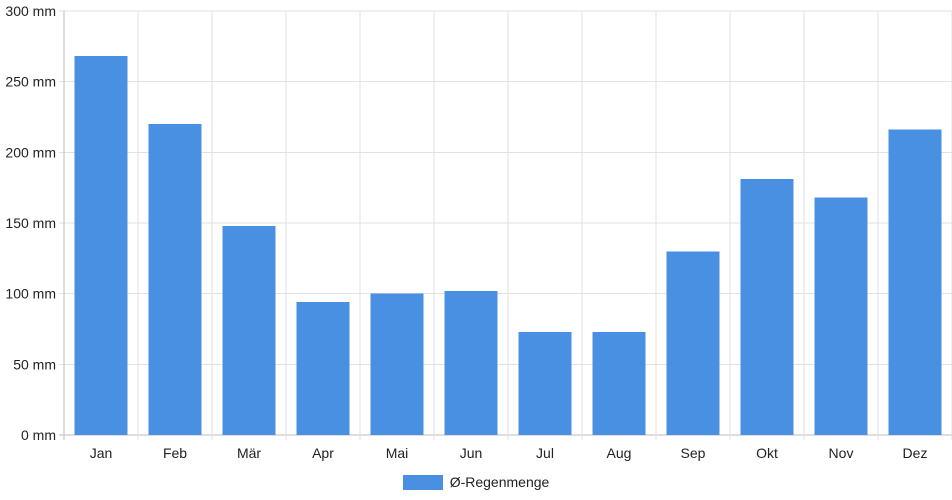 This screenshot has width=952, height=500. Describe the element at coordinates (619, 453) in the screenshot. I see `x-tick-label: Aug` at that location.